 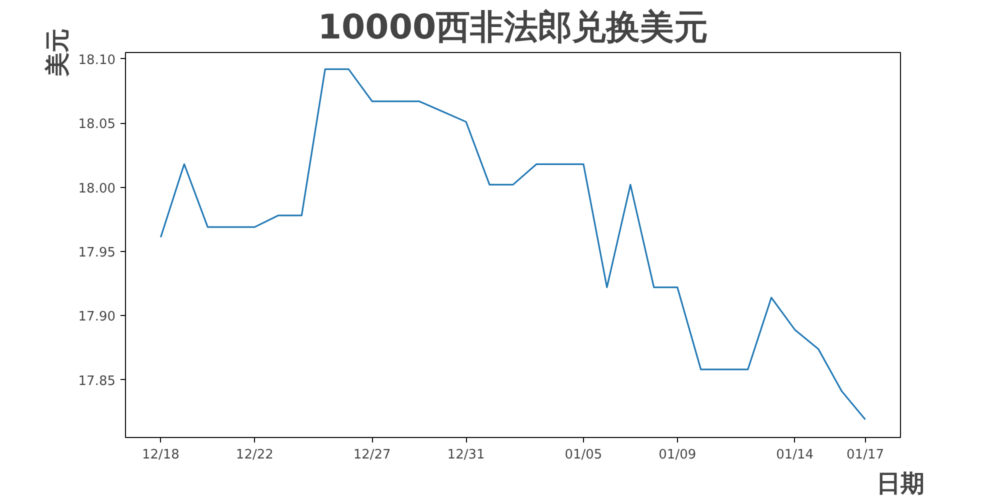 I want to click on y-tick-label: 18.10, so click(x=97, y=60).